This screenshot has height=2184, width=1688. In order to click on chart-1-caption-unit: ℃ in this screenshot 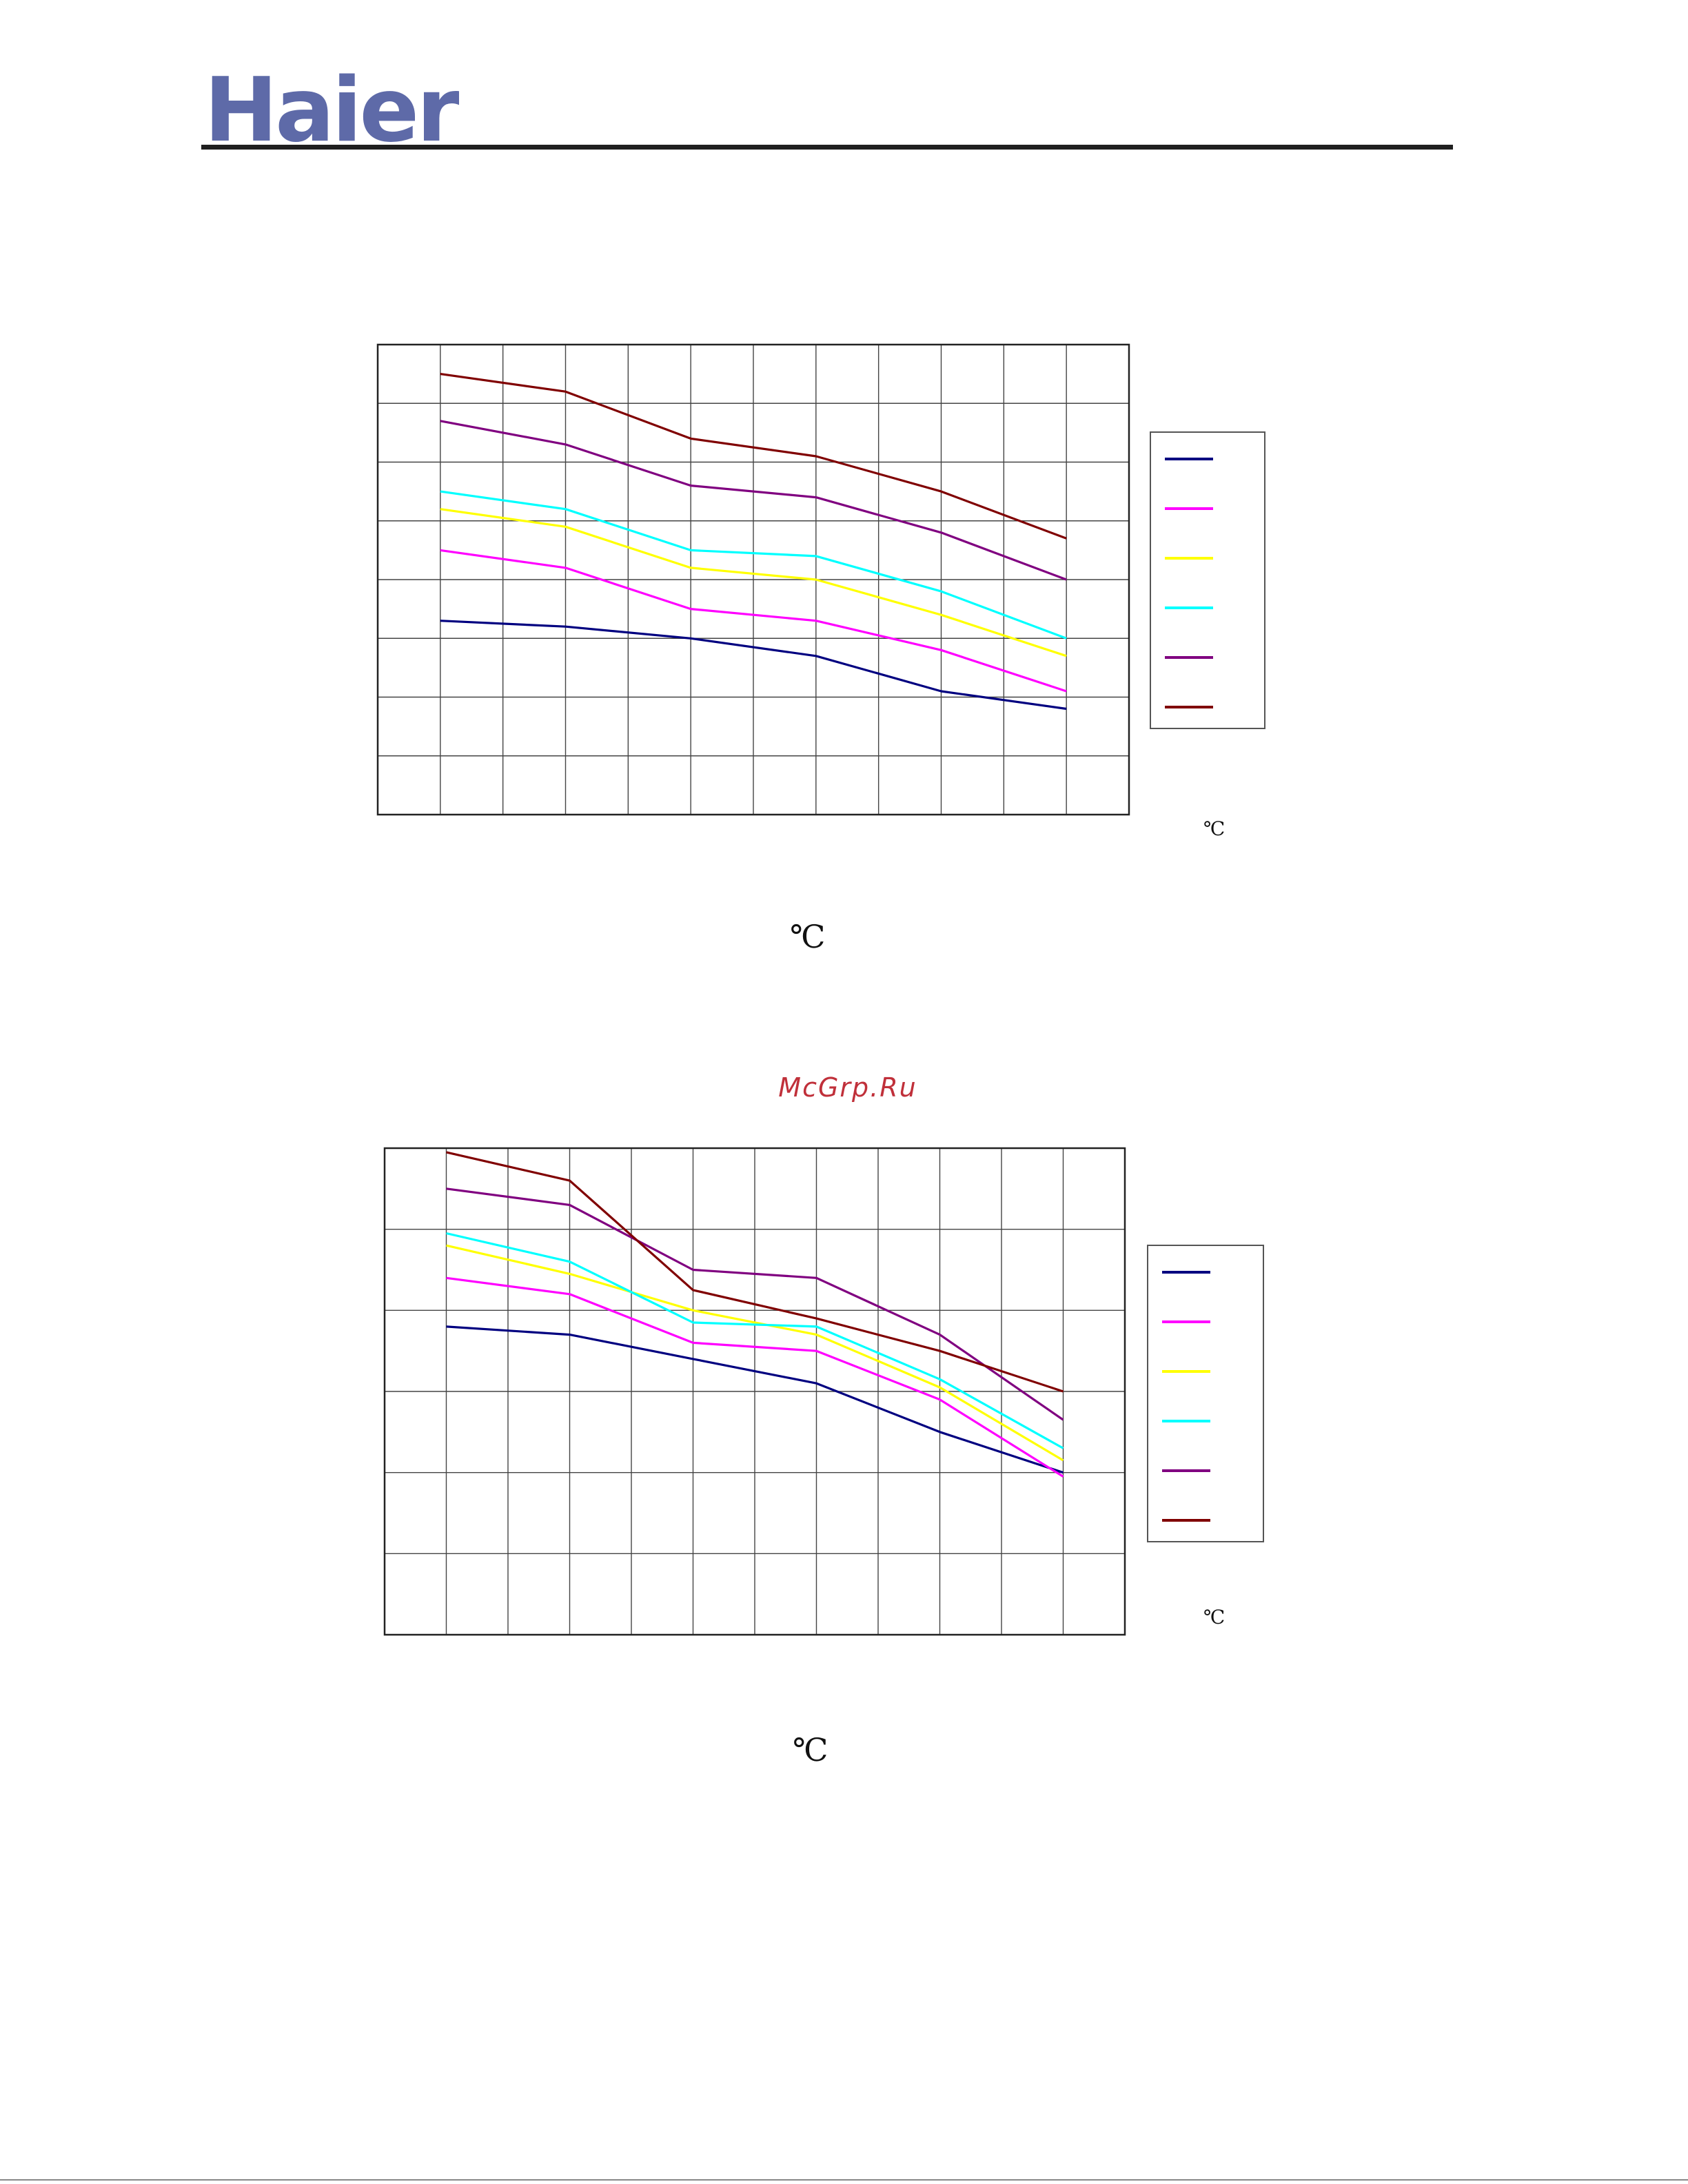, I will do `click(808, 936)`.